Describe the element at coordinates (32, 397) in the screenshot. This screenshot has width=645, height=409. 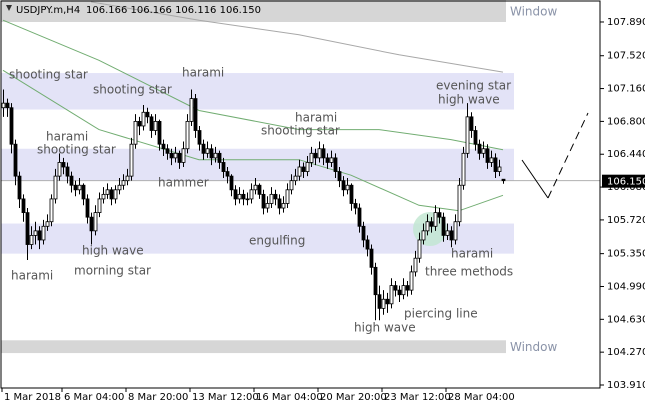
I see `x-tick-label: 1 Mar 2018` at that location.